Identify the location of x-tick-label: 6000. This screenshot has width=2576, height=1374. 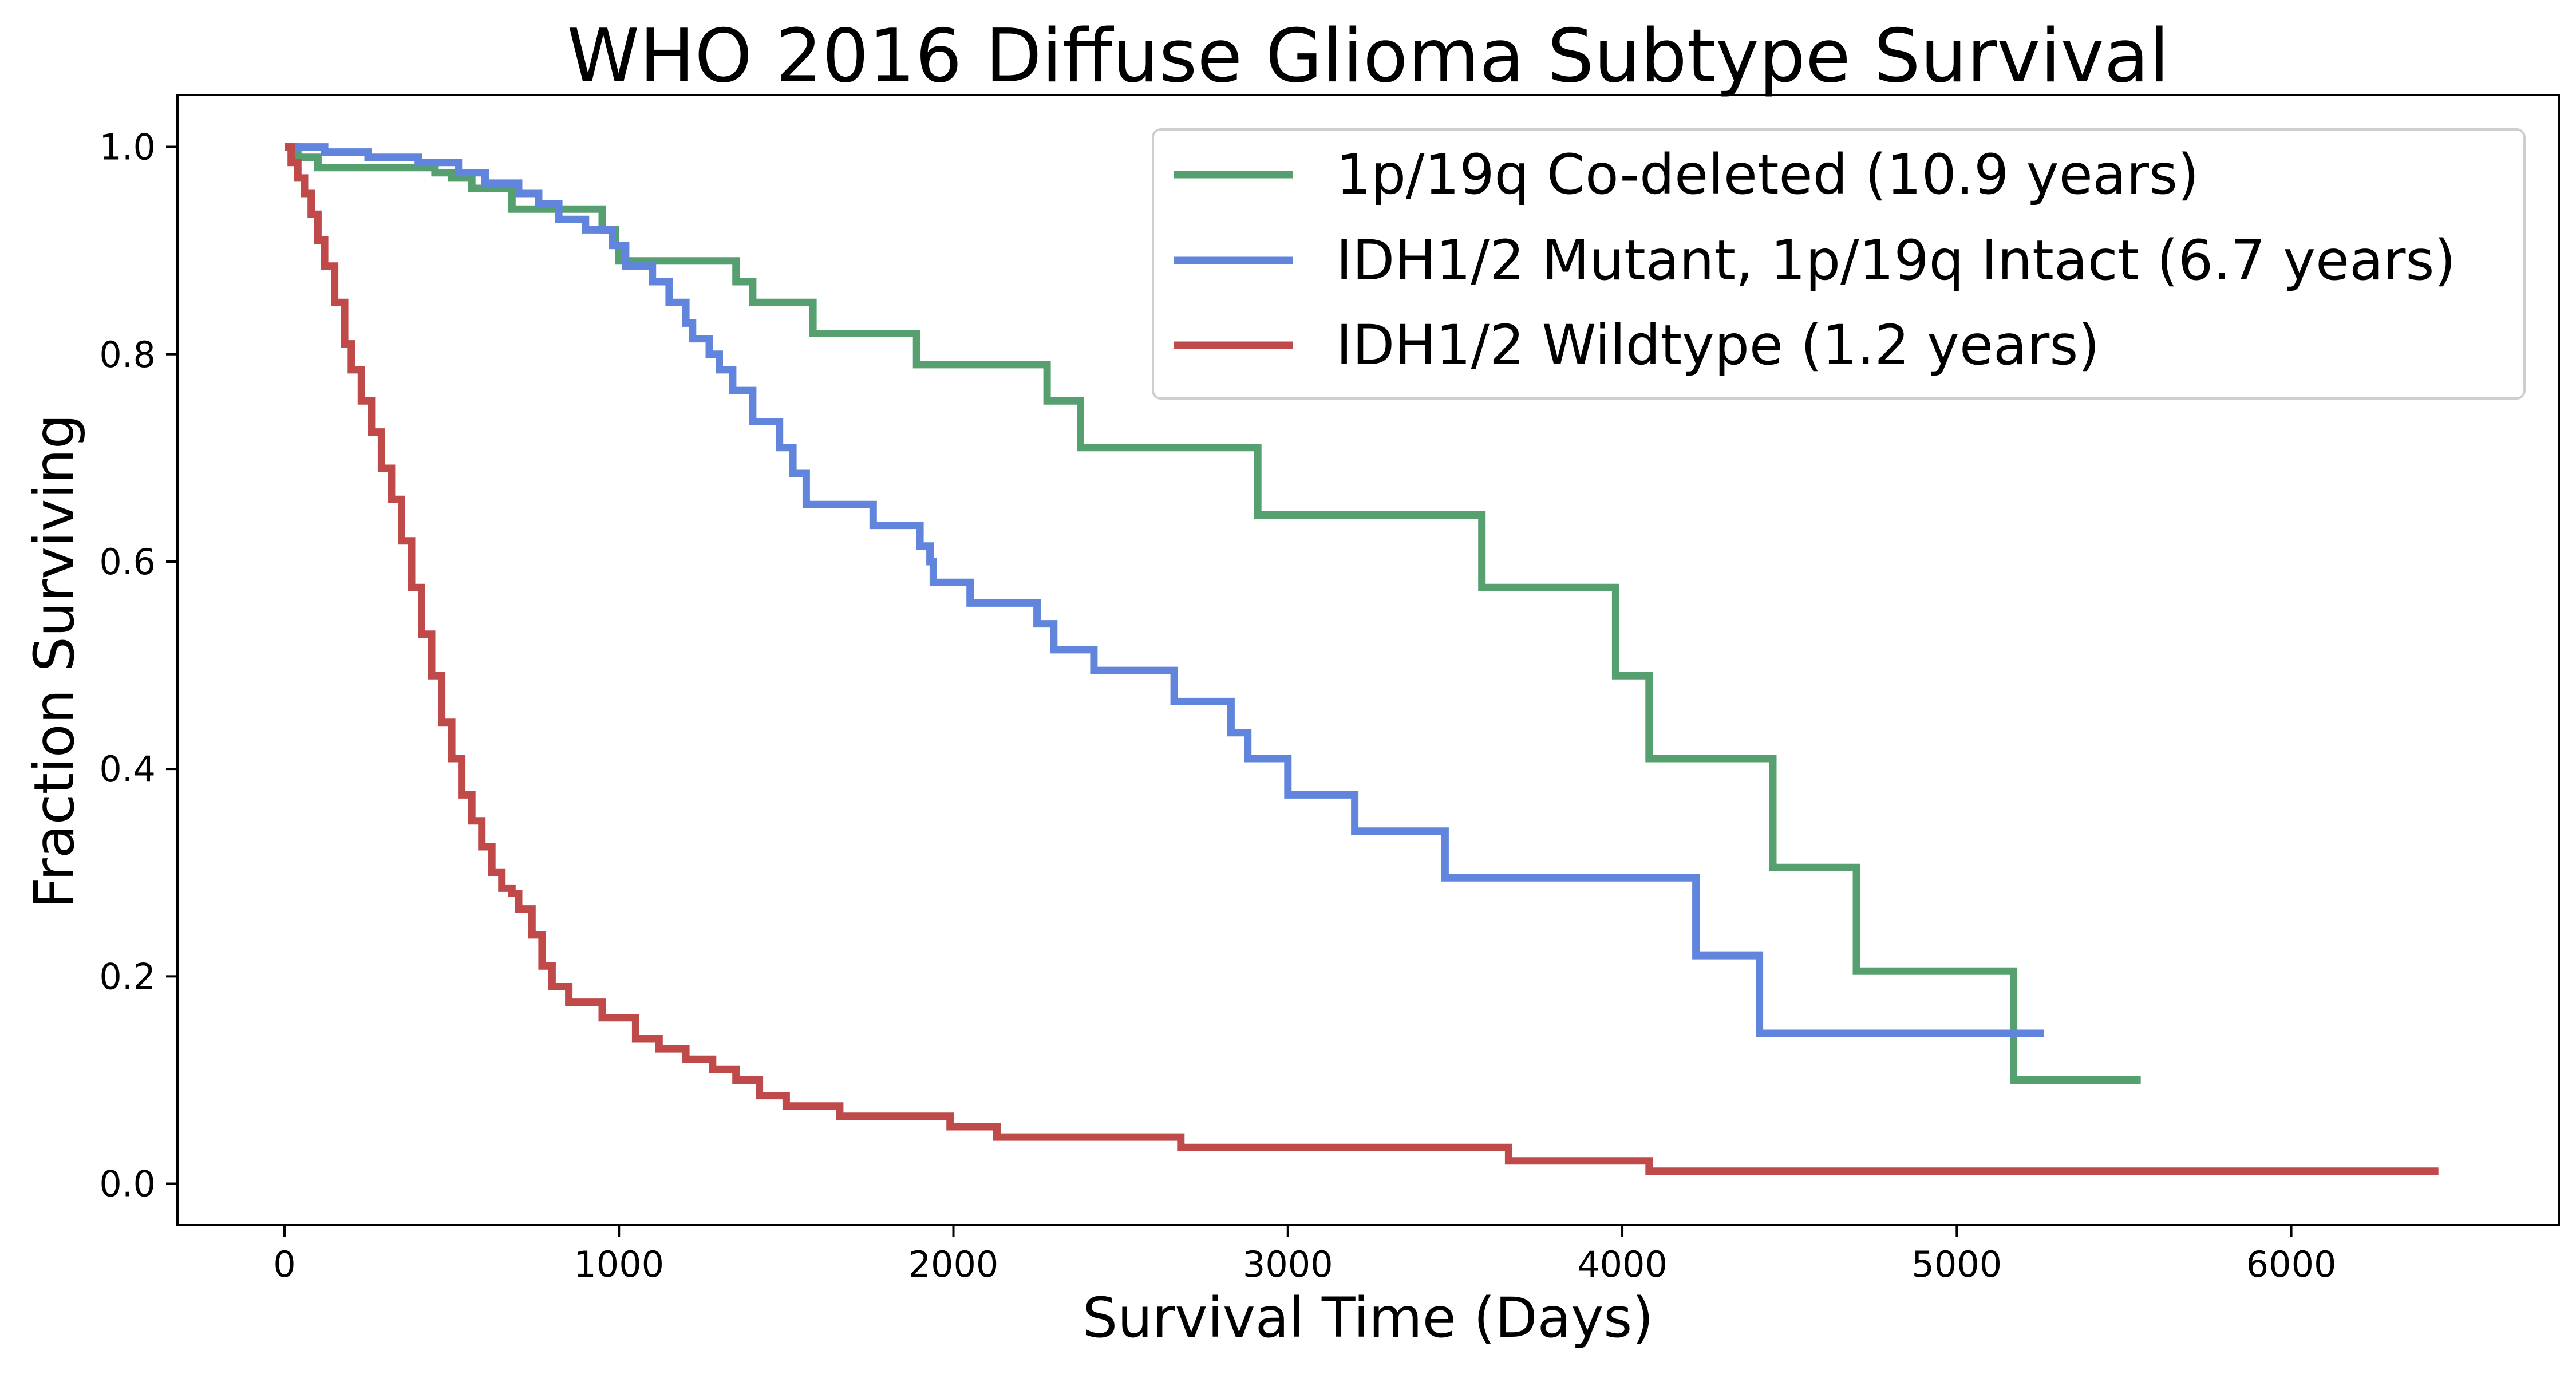
(2291, 1264).